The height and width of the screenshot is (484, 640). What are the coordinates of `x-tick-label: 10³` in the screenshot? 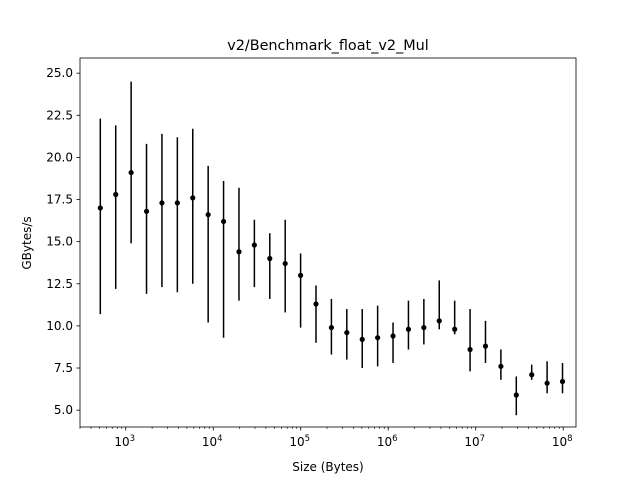 It's located at (124, 441).